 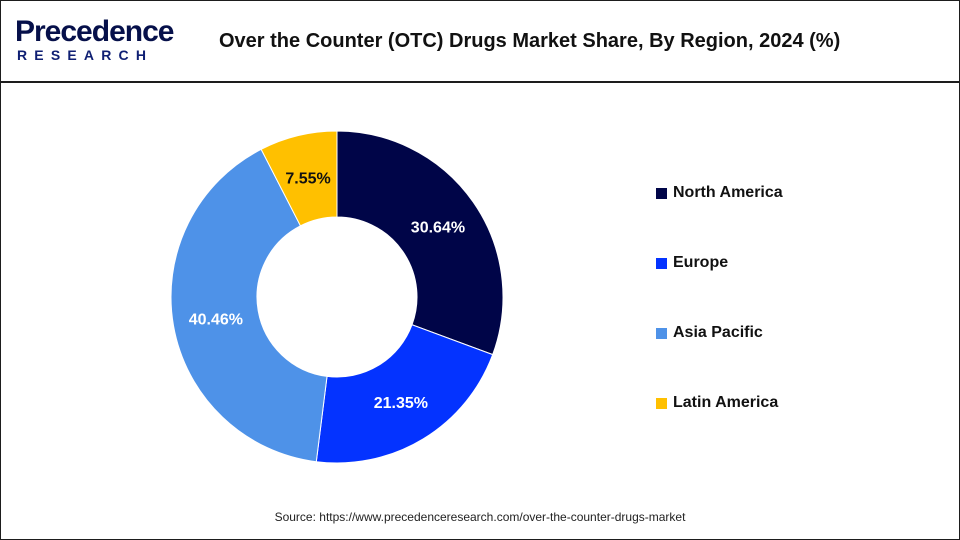 I want to click on legend-item-asia-pacific: Asia Pacific, so click(x=709, y=333).